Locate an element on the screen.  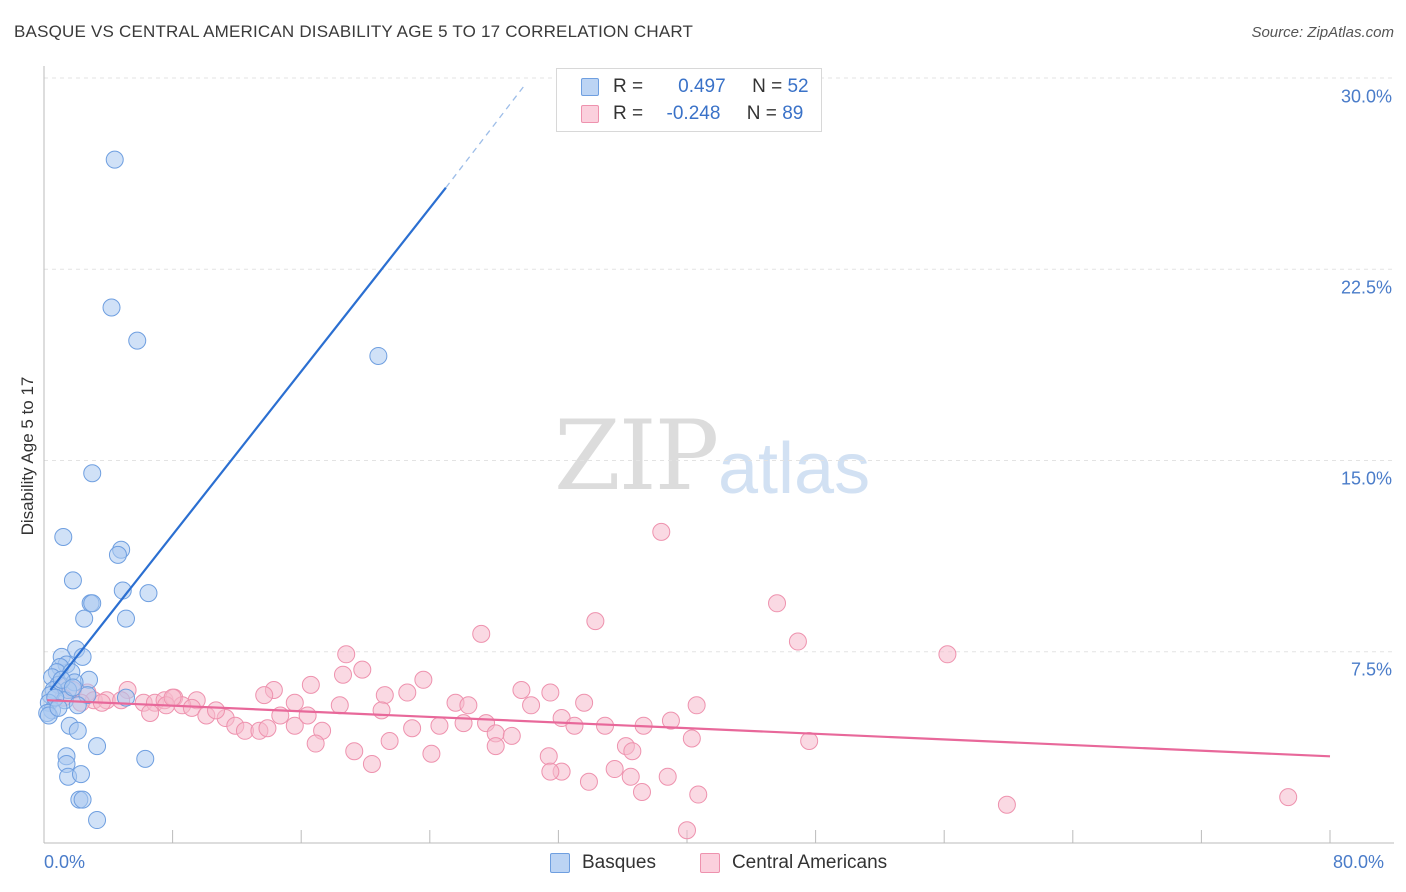
basque-trend-extension is located at coordinates (486, 135).